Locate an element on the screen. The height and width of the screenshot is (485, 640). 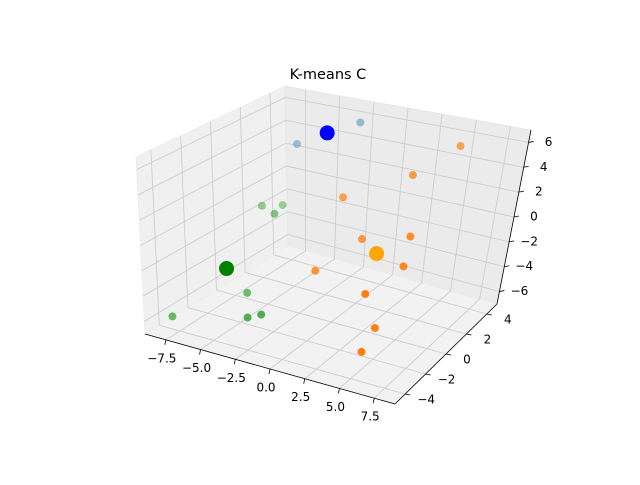
y-tick-label: 2 is located at coordinates (488, 340).